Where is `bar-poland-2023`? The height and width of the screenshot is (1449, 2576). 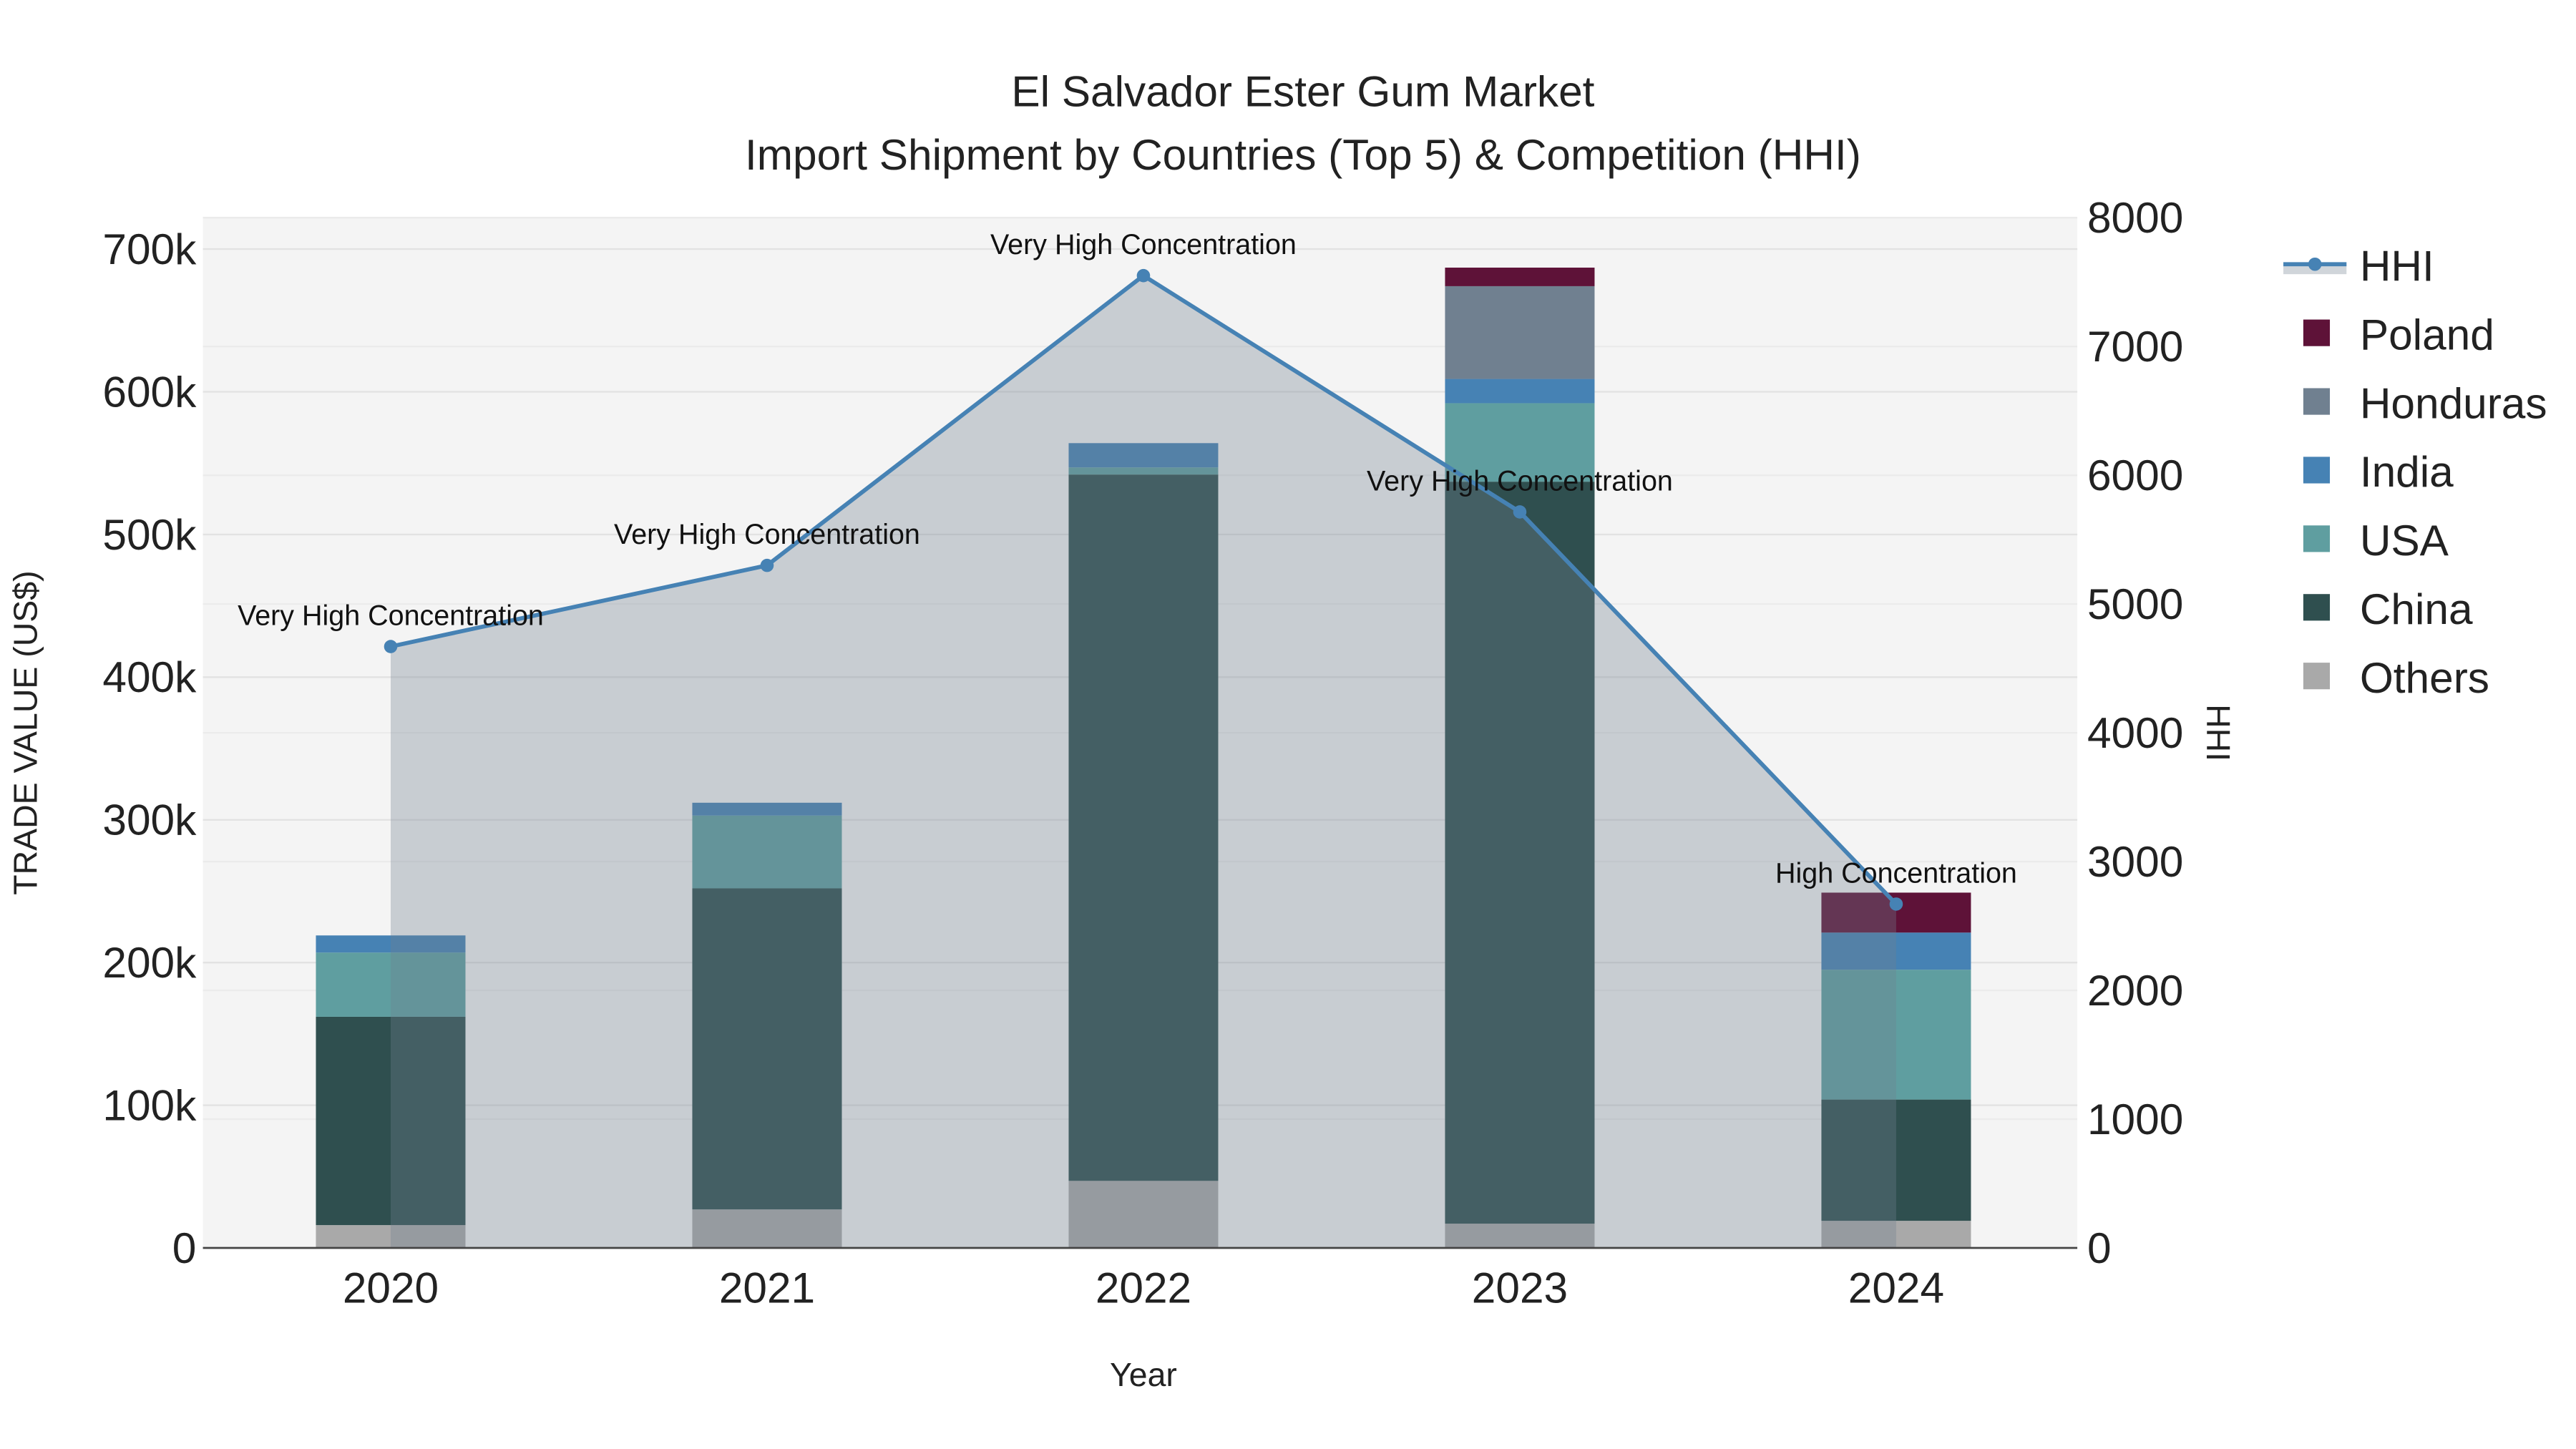 bar-poland-2023 is located at coordinates (1520, 277).